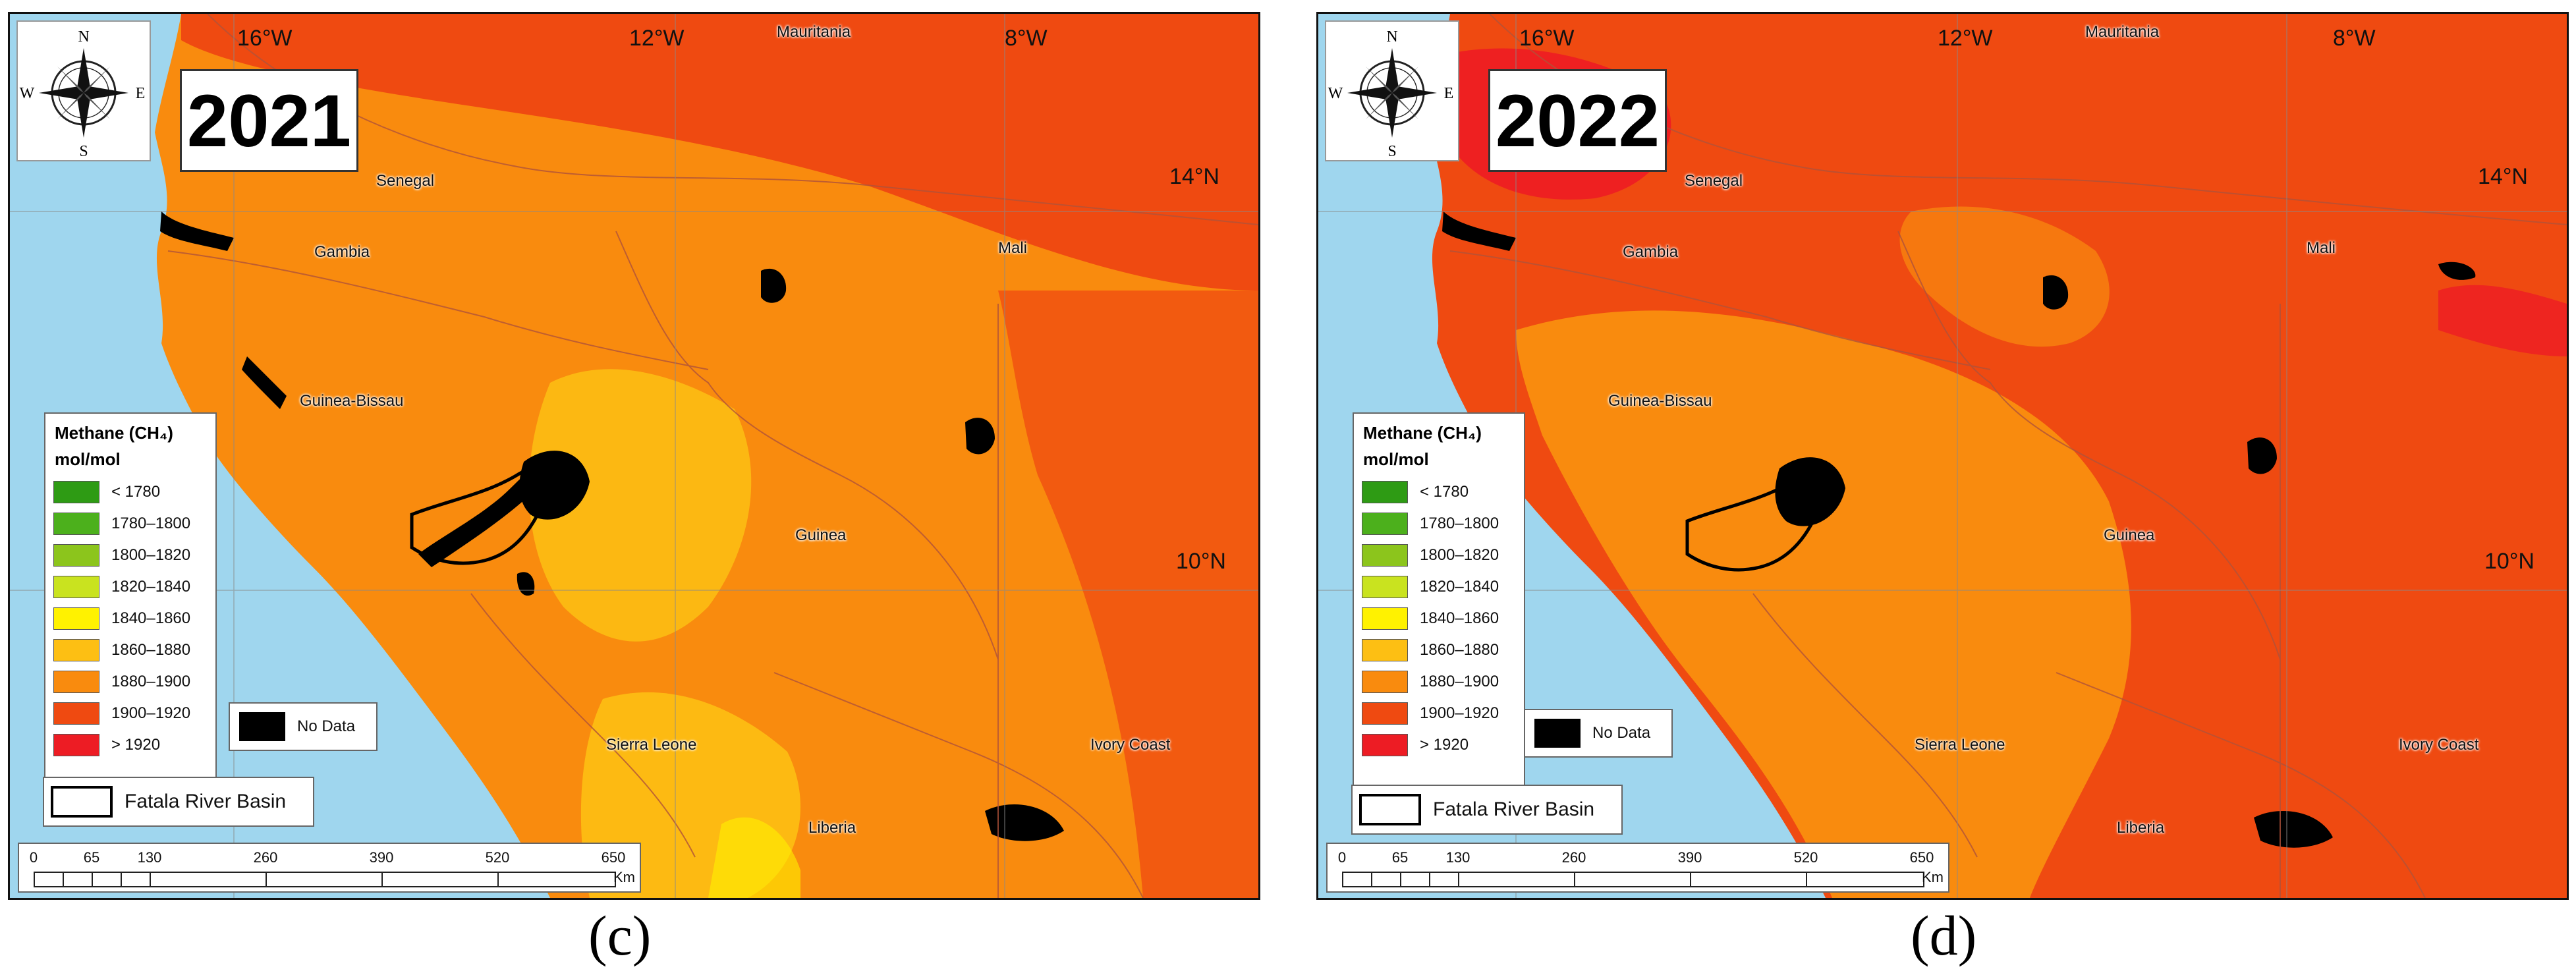  I want to click on legend-item: 1820–1840, so click(121, 586).